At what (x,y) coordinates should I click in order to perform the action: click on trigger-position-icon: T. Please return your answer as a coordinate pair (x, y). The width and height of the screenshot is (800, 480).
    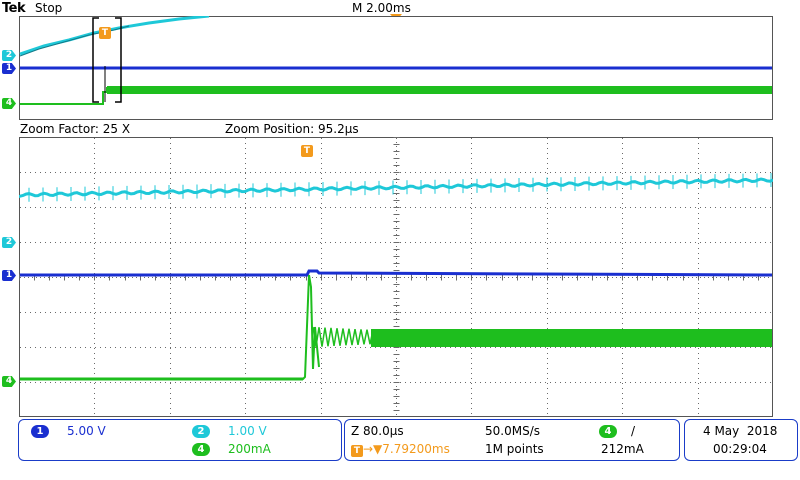
    Looking at the image, I should click on (357, 451).